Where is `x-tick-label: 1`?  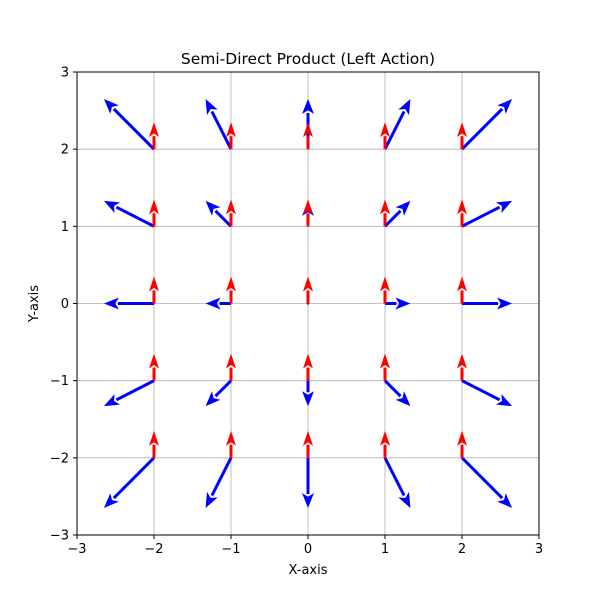 x-tick-label: 1 is located at coordinates (385, 549).